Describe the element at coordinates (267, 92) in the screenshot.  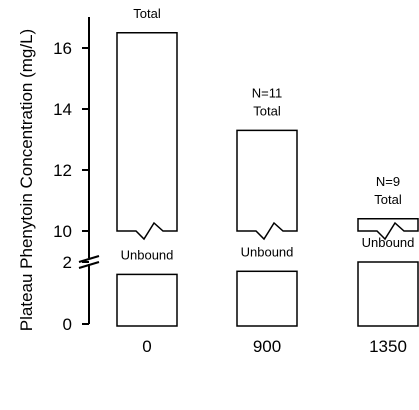
I see `n-label: N=11` at that location.